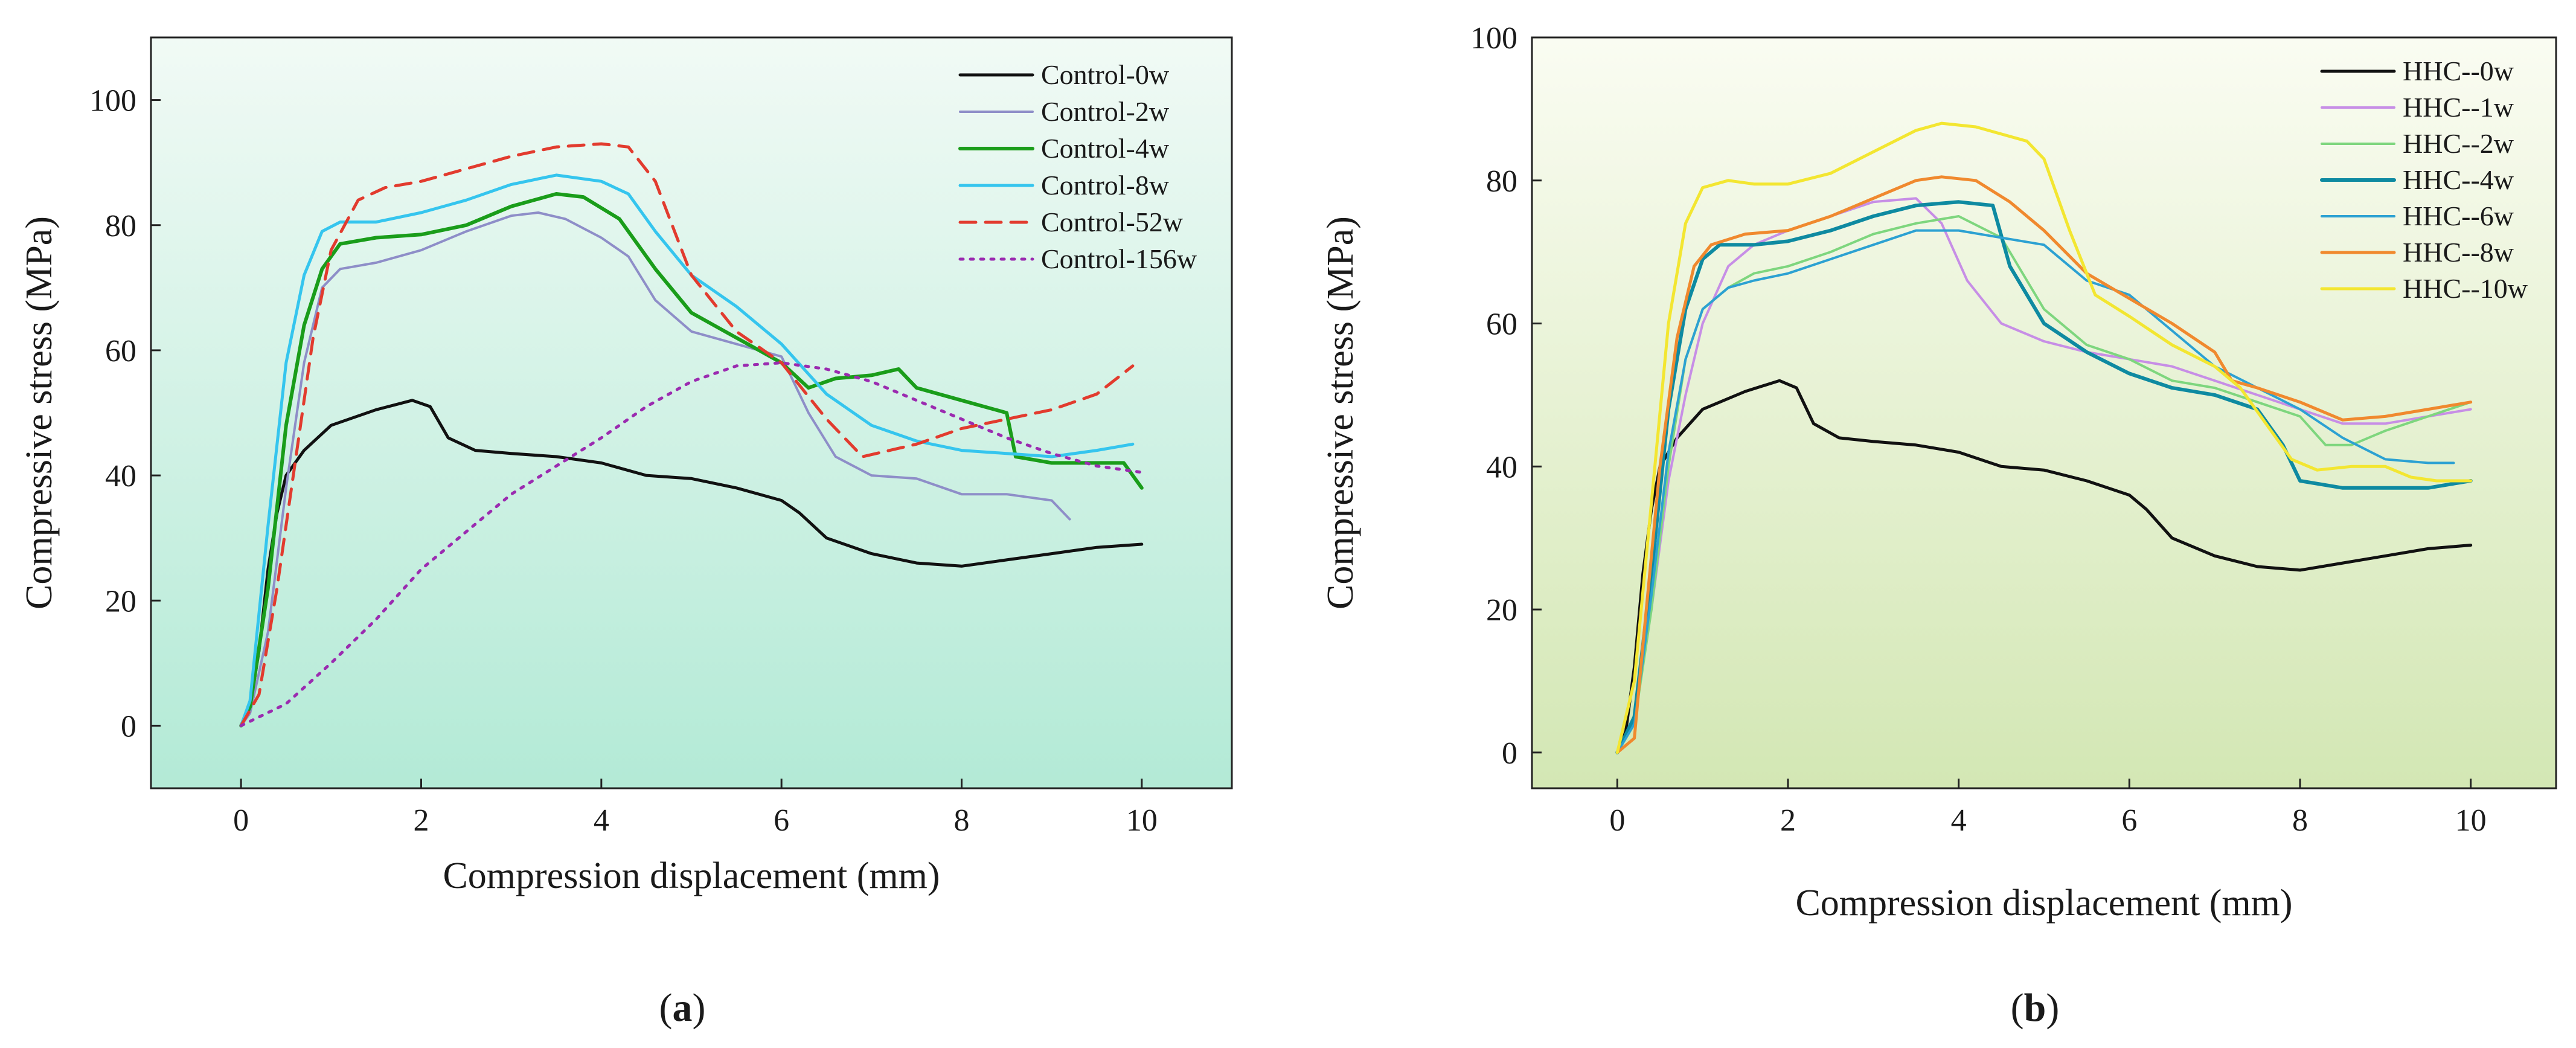 The height and width of the screenshot is (1048, 2576). I want to click on legend-label: Control-52w, so click(1112, 222).